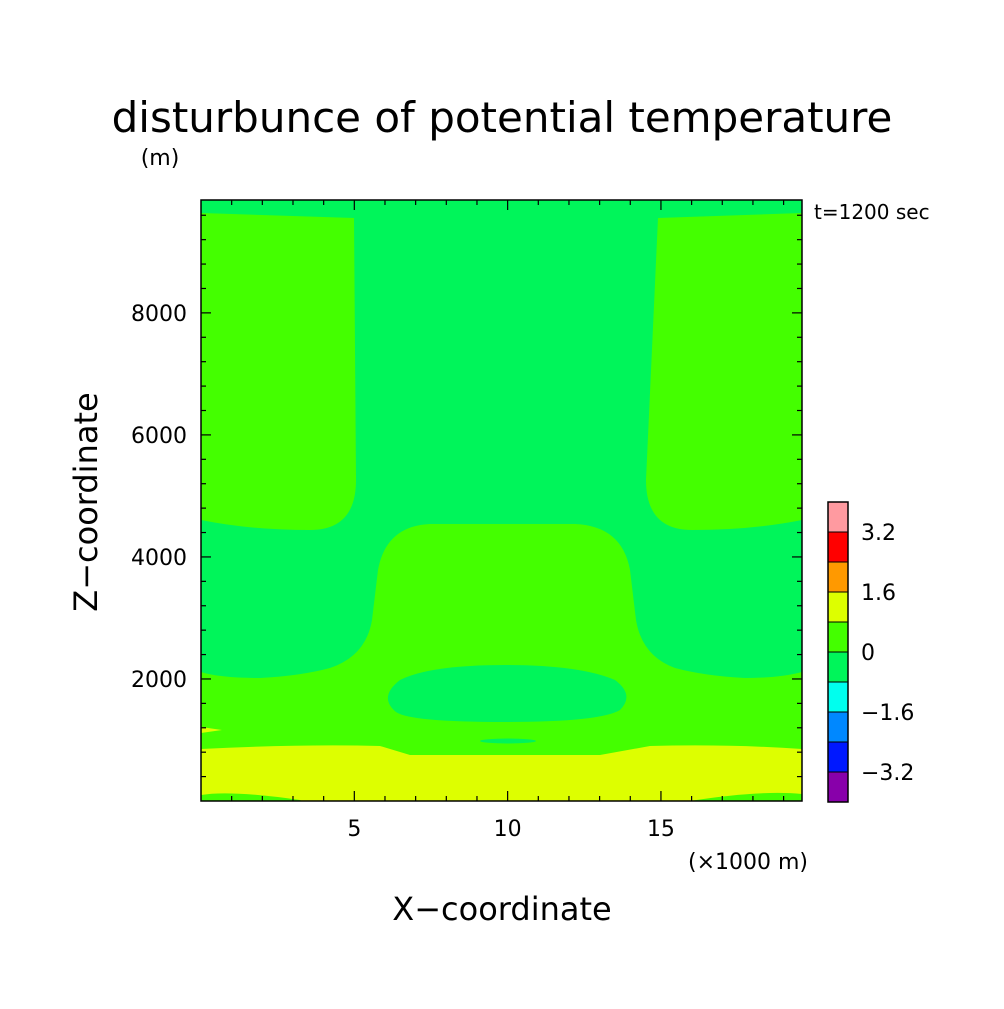  What do you see at coordinates (159, 558) in the screenshot?
I see `y-tick-label: 4000` at bounding box center [159, 558].